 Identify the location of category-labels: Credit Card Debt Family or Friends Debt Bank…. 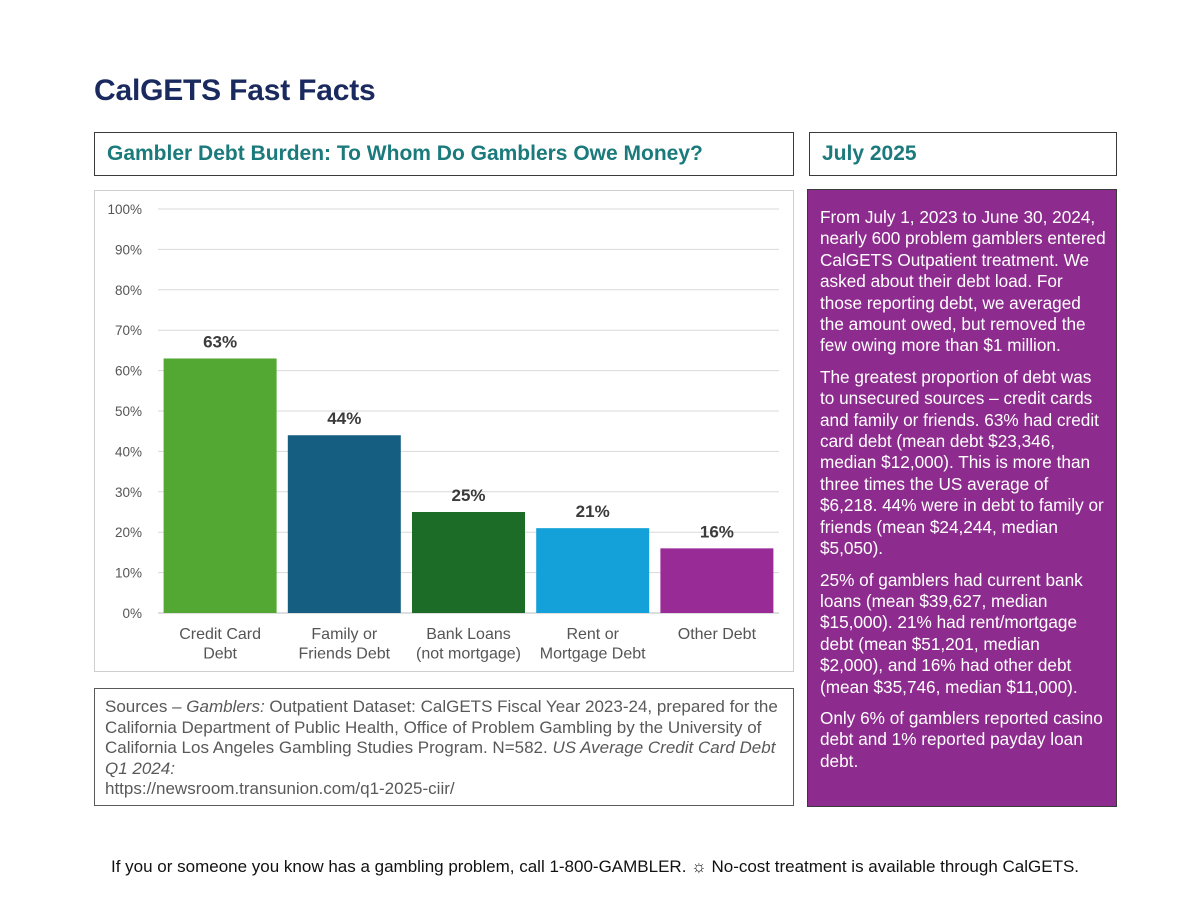
(467, 644).